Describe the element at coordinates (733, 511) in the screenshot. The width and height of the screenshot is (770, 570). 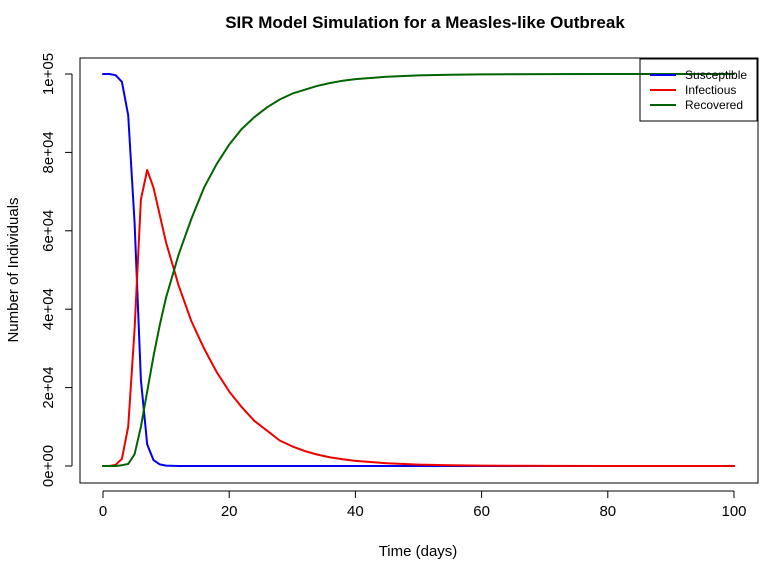
I see `x-tick-label: 100` at that location.